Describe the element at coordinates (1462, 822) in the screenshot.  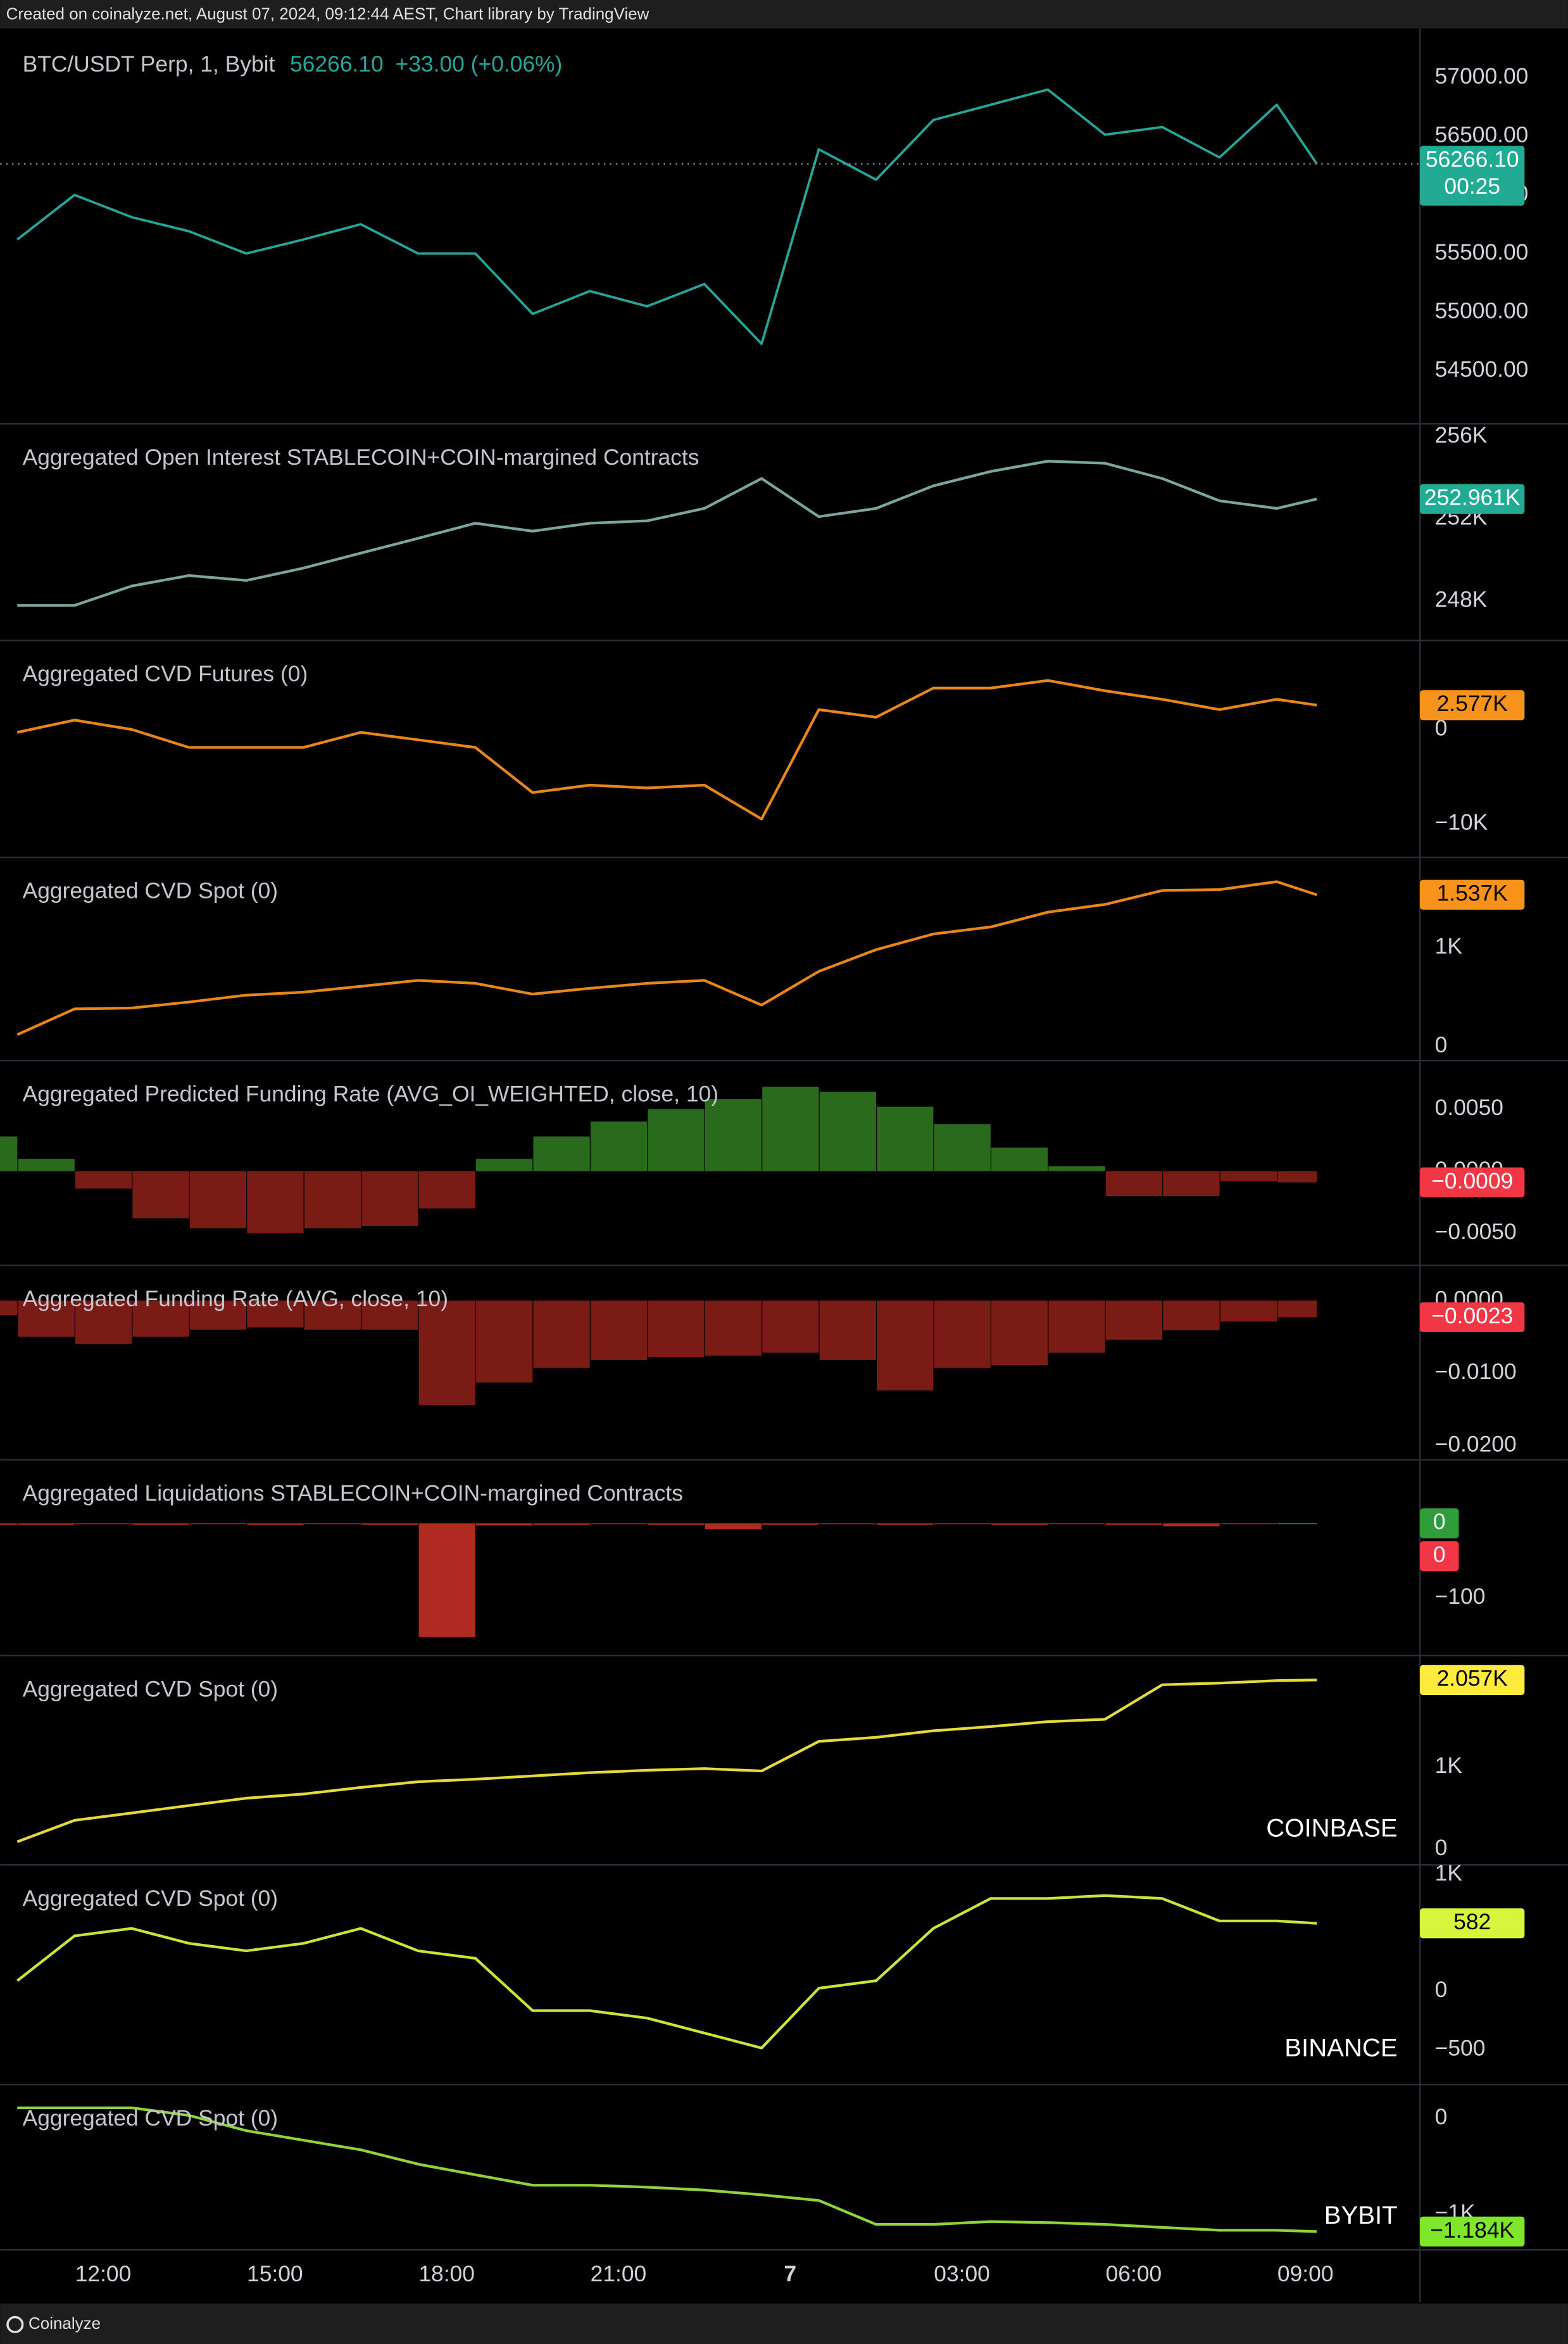
I see `y-tick-label: −10K` at that location.